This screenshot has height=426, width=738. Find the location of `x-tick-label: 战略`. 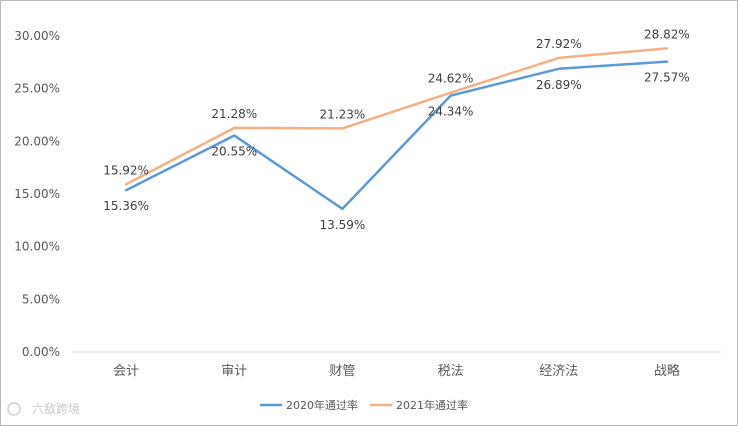

x-tick-label: 战略 is located at coordinates (667, 371).